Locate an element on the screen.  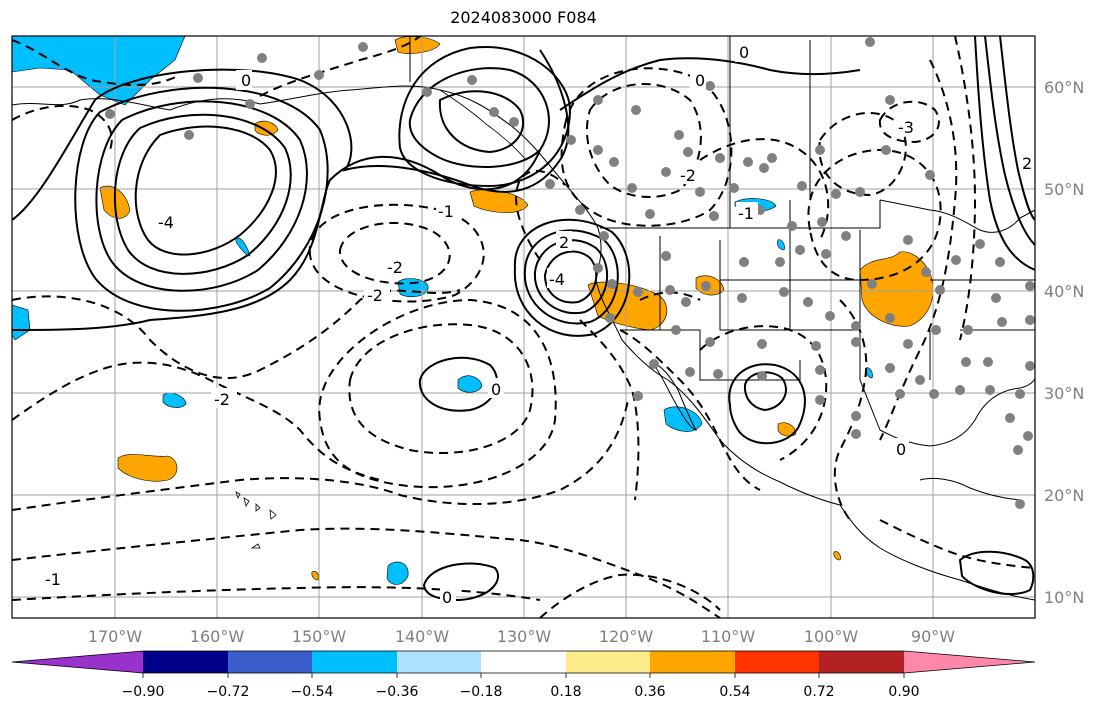
colorbar-tick-label: 0.54 is located at coordinates (734, 692).